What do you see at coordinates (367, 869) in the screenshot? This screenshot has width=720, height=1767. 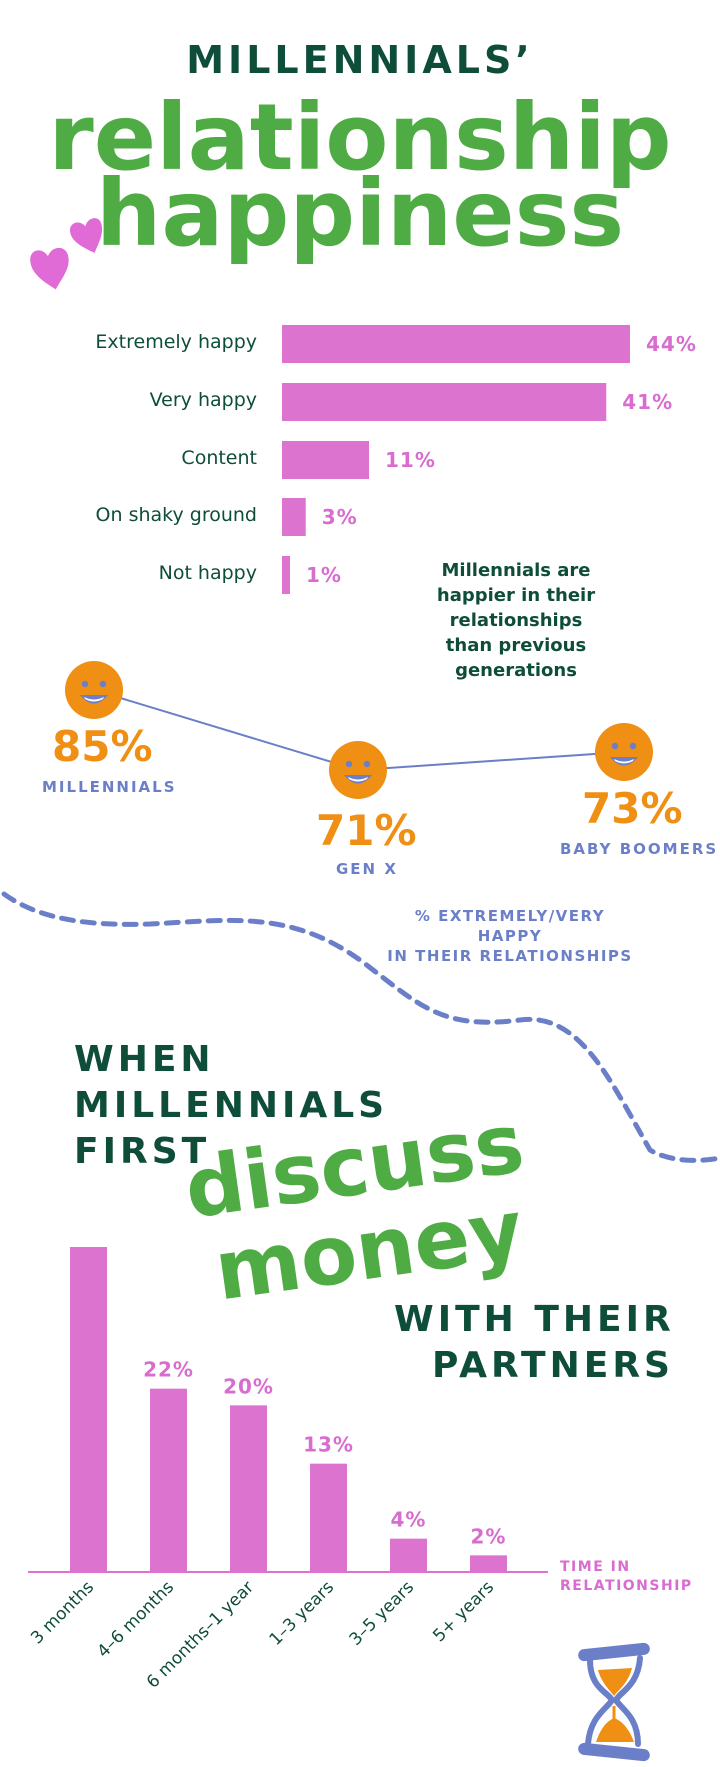 I see `genx-label: GEN X` at bounding box center [367, 869].